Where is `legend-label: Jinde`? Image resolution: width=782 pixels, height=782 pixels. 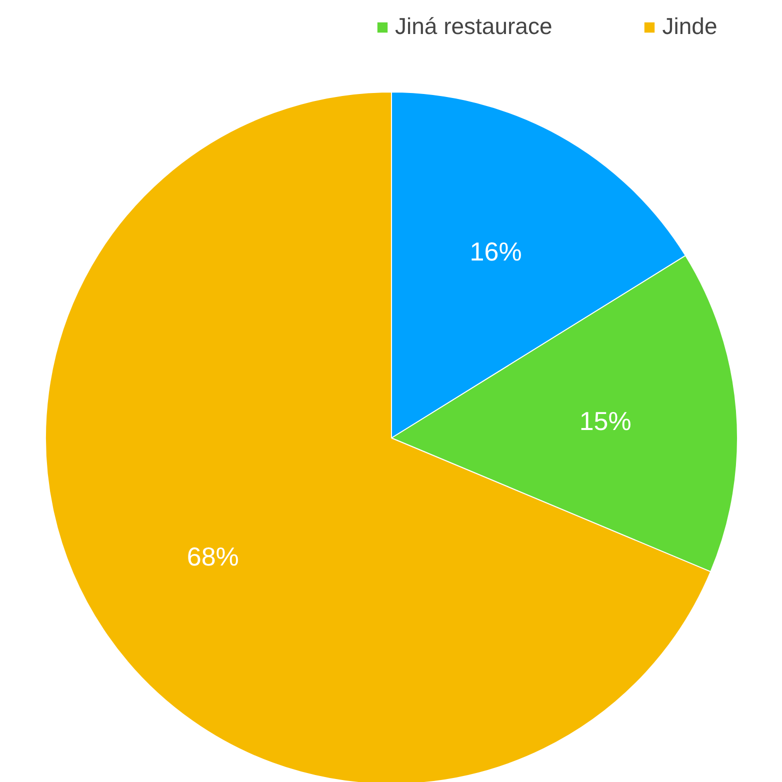
legend-label: Jinde is located at coordinates (690, 26).